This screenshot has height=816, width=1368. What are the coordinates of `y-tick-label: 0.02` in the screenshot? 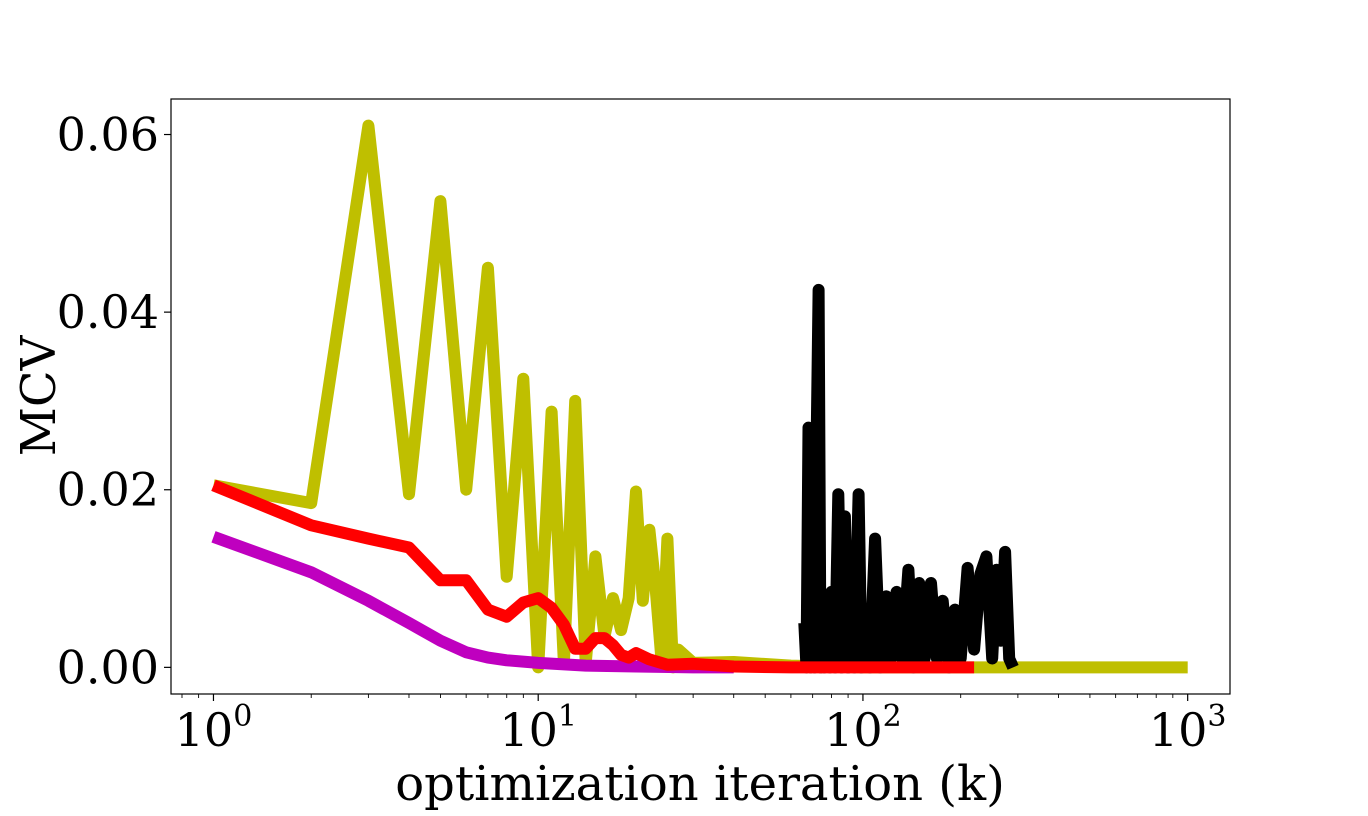 It's located at (108, 490).